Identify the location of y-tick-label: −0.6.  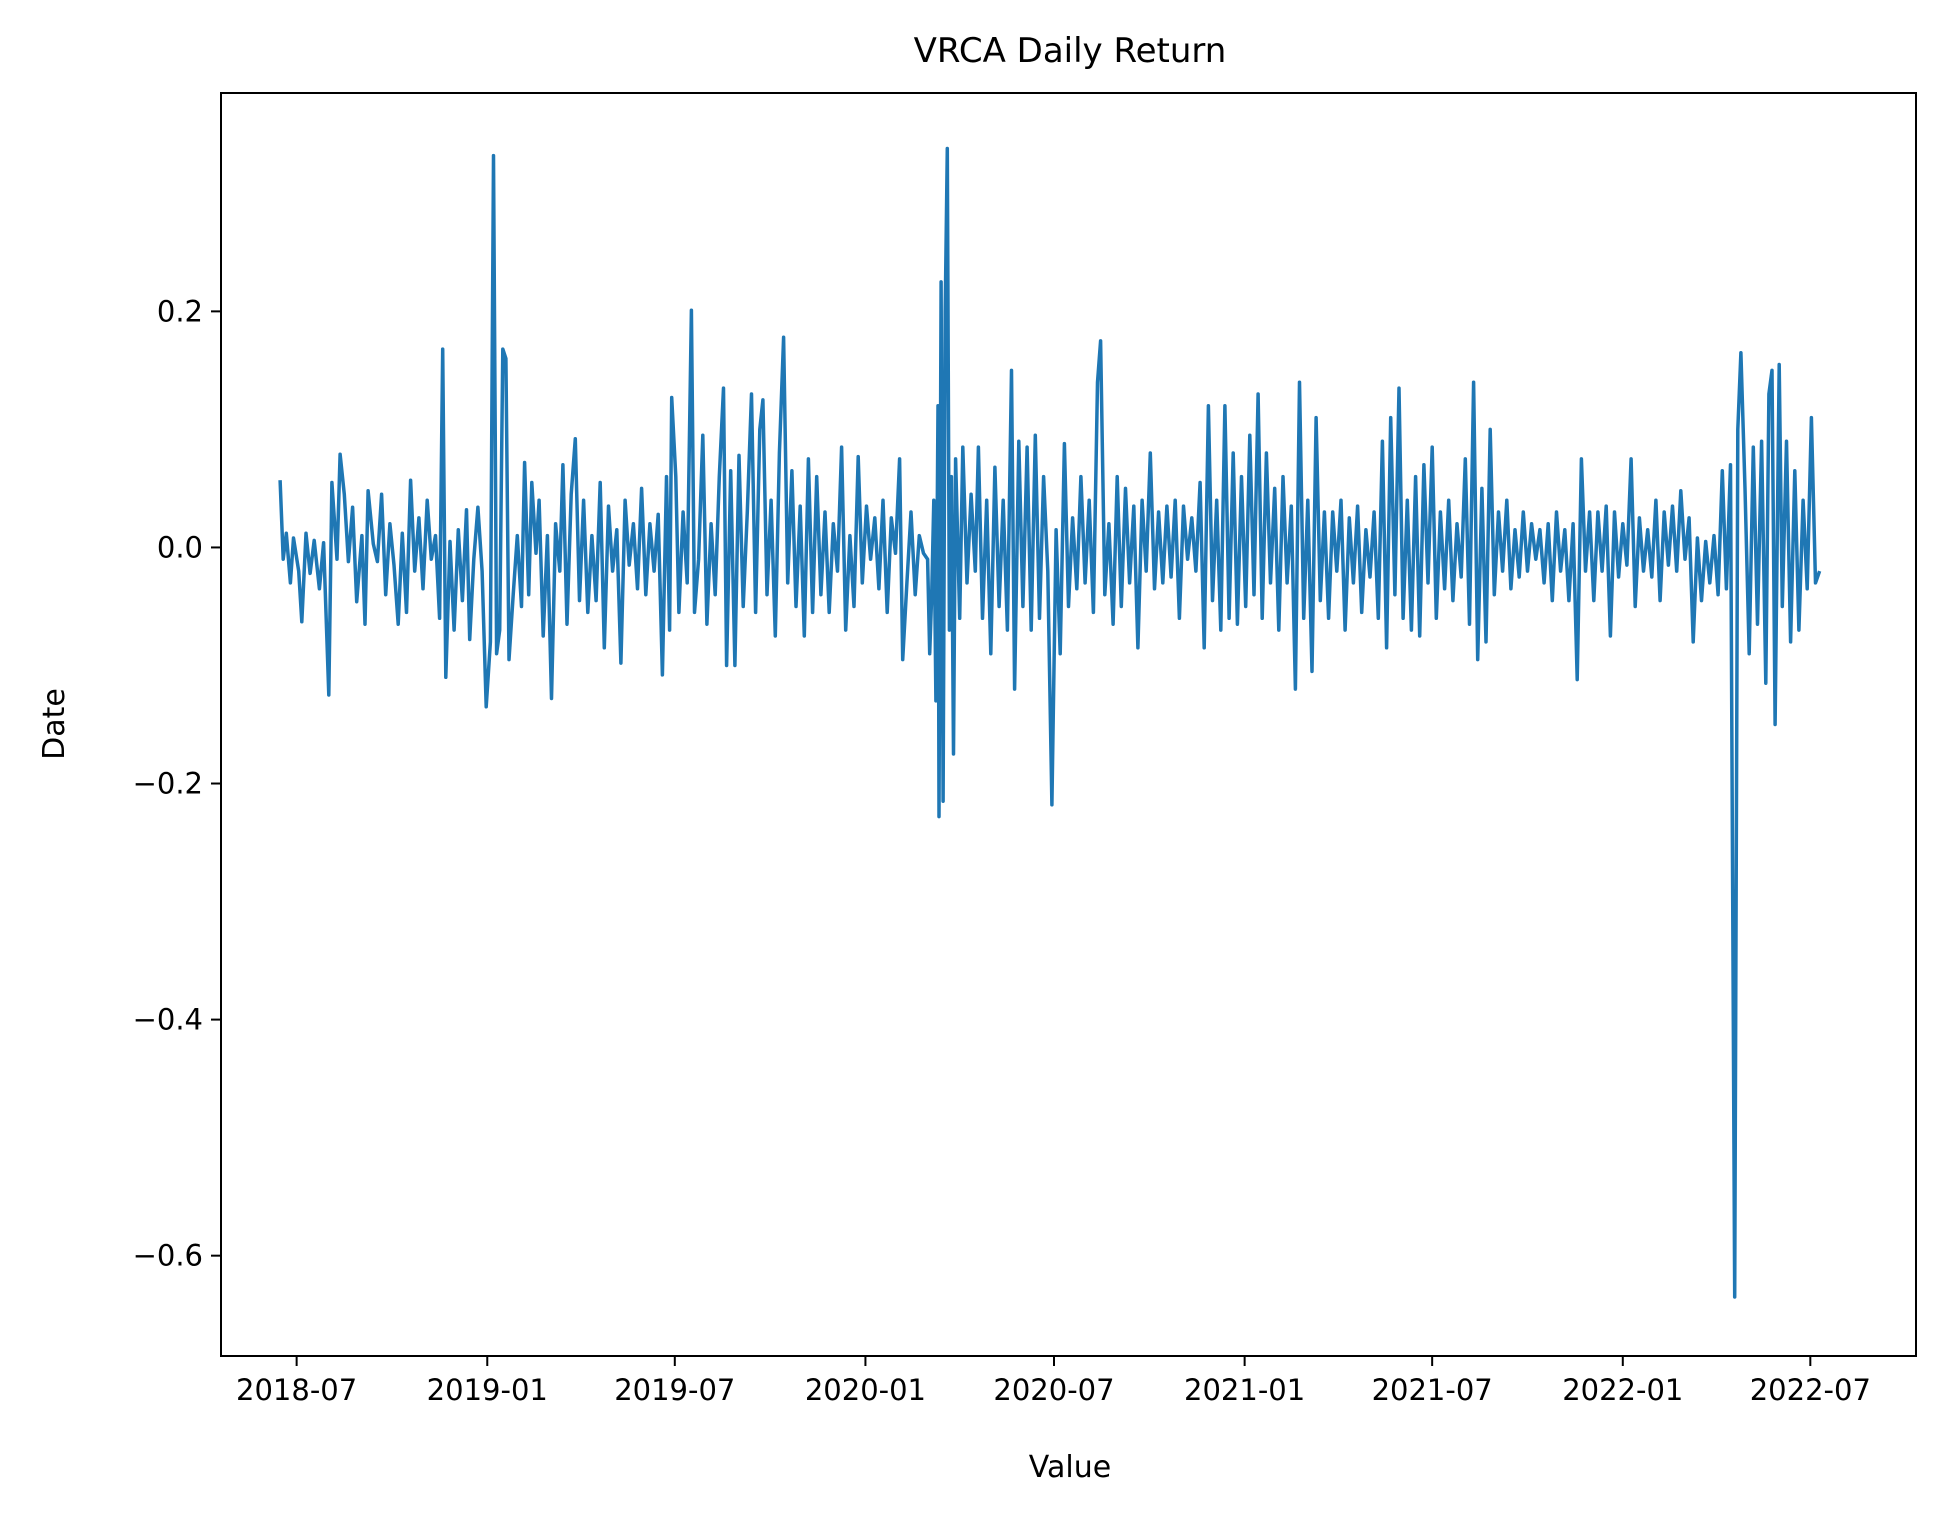
(168, 1256).